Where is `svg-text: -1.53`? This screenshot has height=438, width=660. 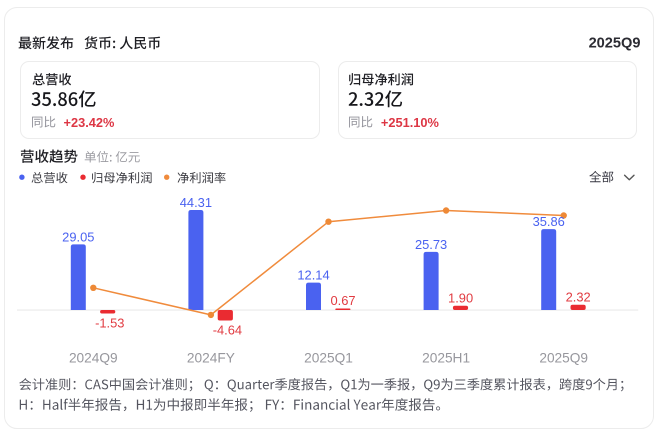 svg-text: -1.53 is located at coordinates (109, 323).